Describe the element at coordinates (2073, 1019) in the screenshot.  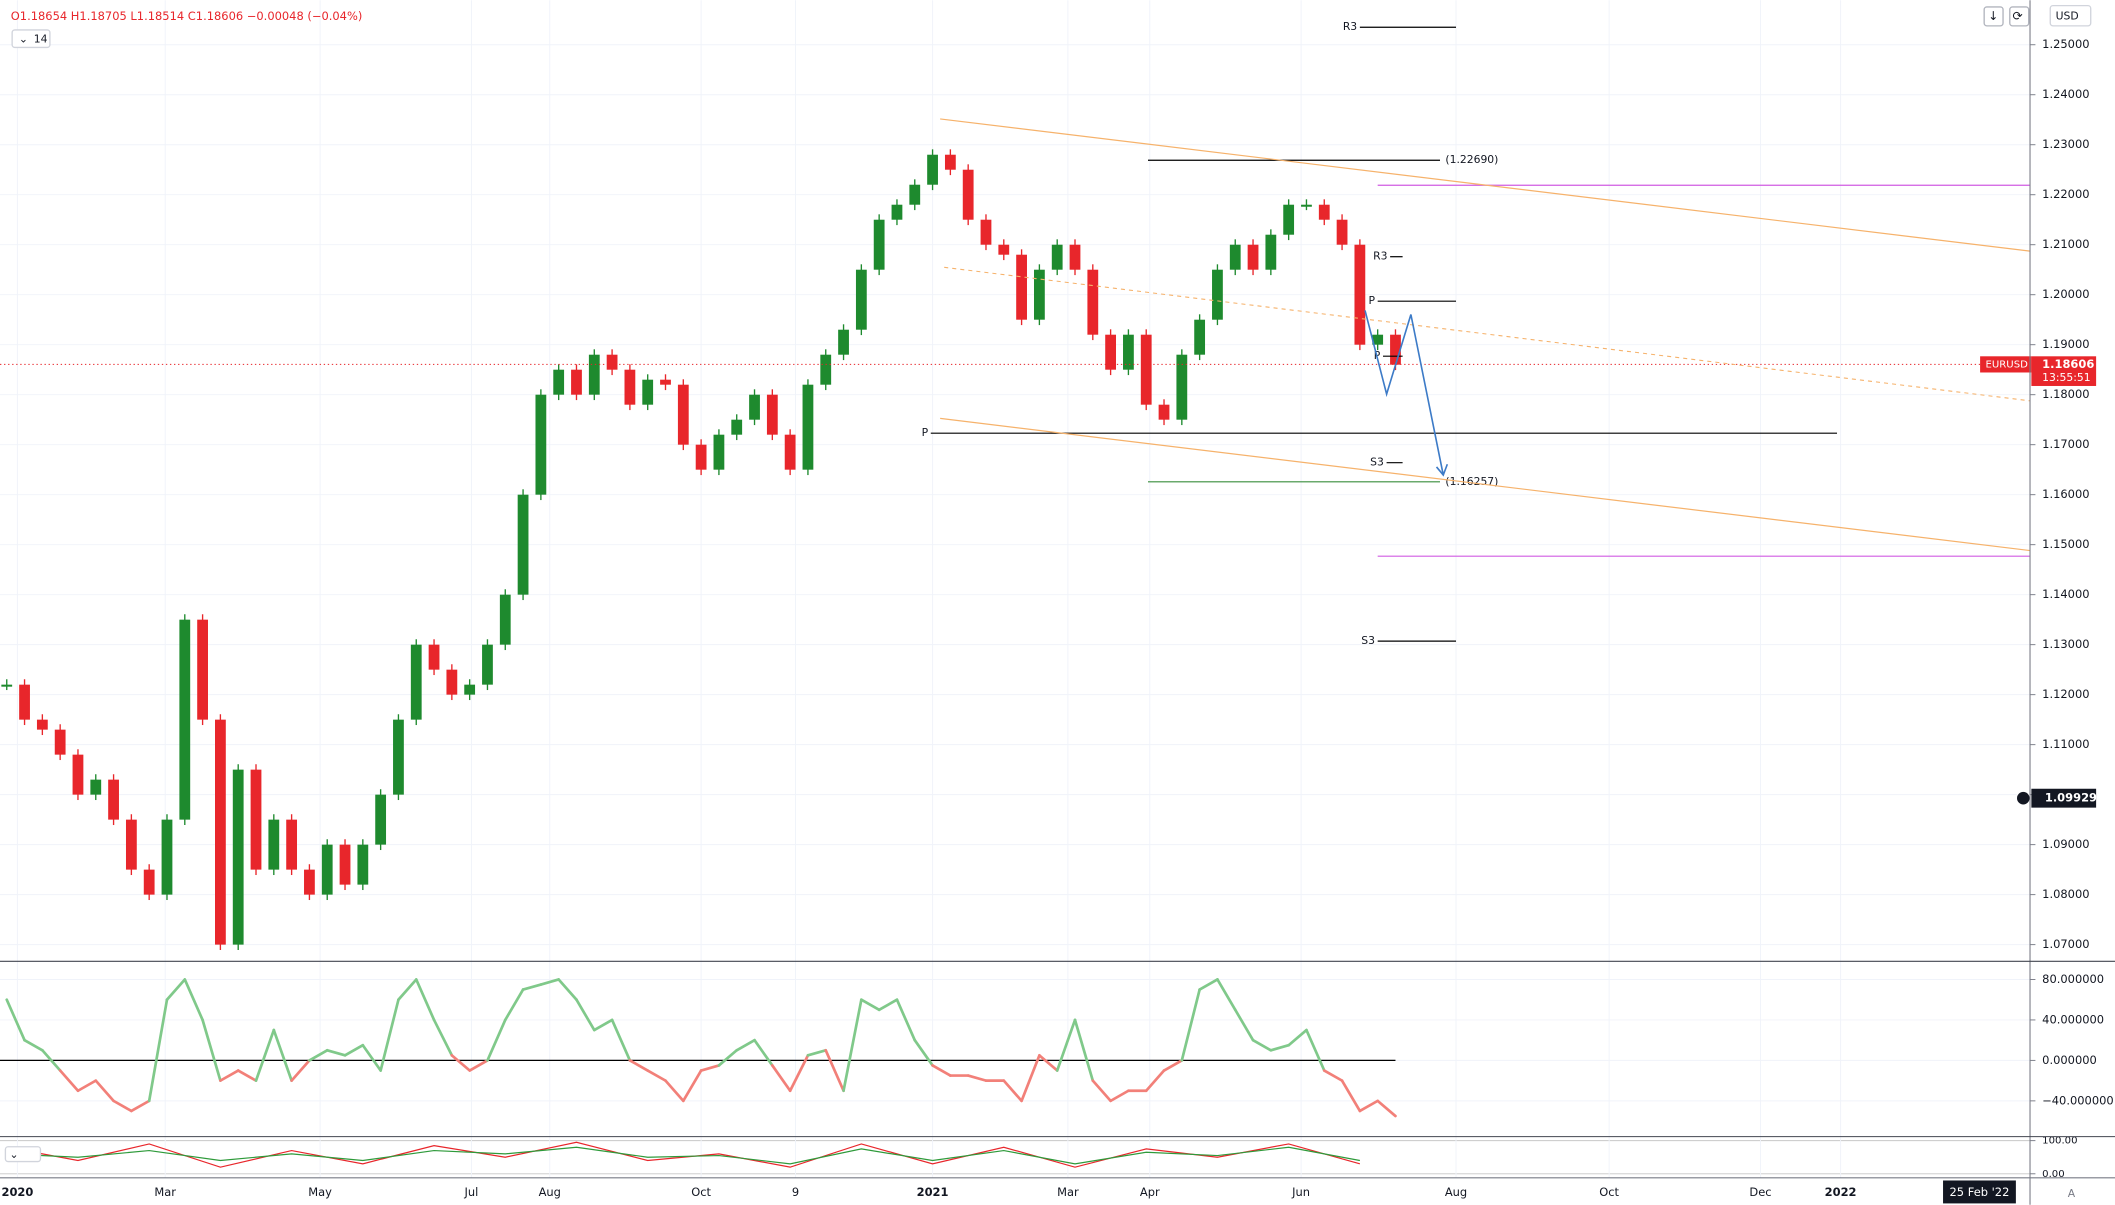
I see `y-tick-label: 40.000000` at that location.